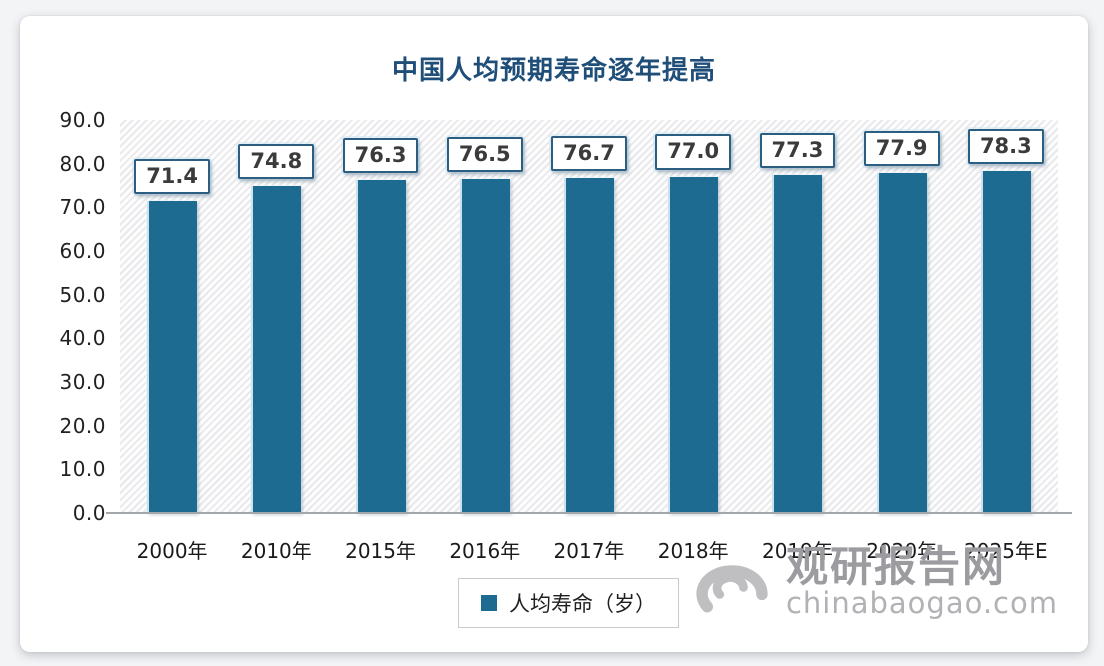  What do you see at coordinates (82, 120) in the screenshot?
I see `y-tick-label: 90.0` at bounding box center [82, 120].